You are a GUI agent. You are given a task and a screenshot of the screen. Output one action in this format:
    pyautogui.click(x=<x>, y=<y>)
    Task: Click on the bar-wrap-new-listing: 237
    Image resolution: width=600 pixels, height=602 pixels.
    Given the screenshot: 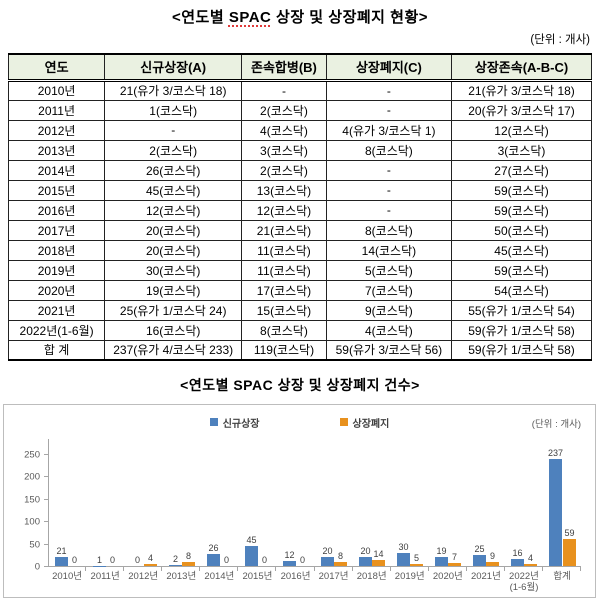 What is the action you would take?
    pyautogui.click(x=555, y=507)
    